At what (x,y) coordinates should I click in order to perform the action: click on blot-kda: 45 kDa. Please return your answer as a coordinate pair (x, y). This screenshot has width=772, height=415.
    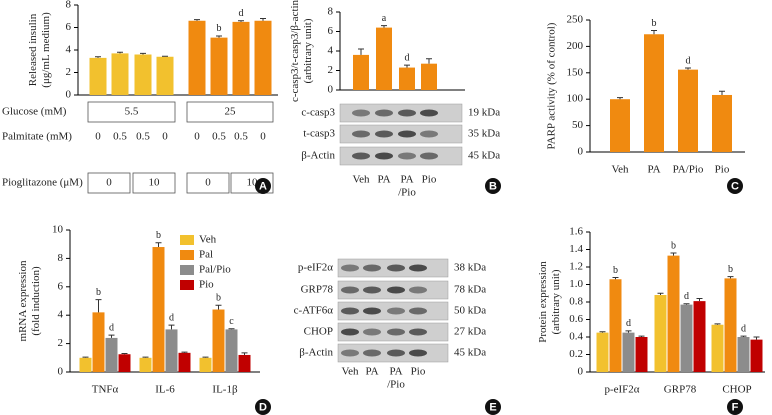
    Looking at the image, I should click on (470, 353).